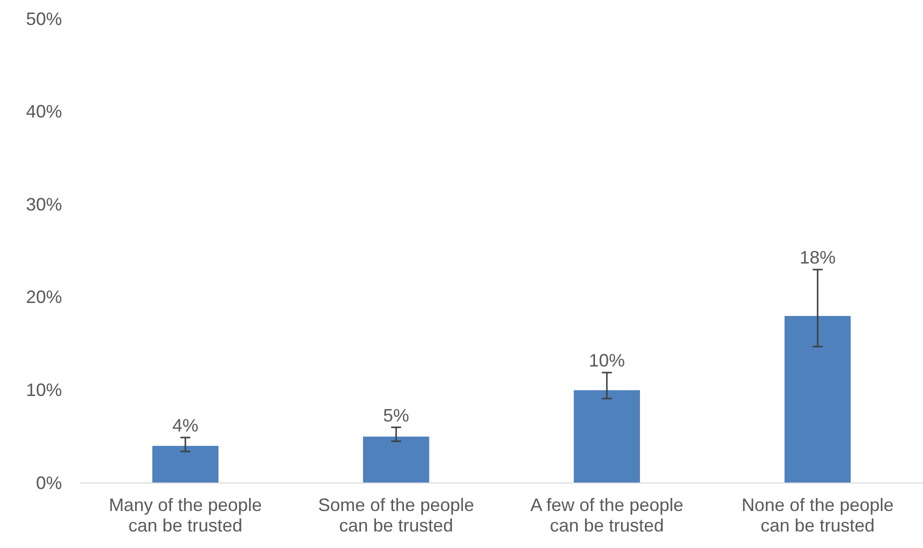 This screenshot has height=548, width=923. What do you see at coordinates (185, 426) in the screenshot?
I see `data-label: 4%` at bounding box center [185, 426].